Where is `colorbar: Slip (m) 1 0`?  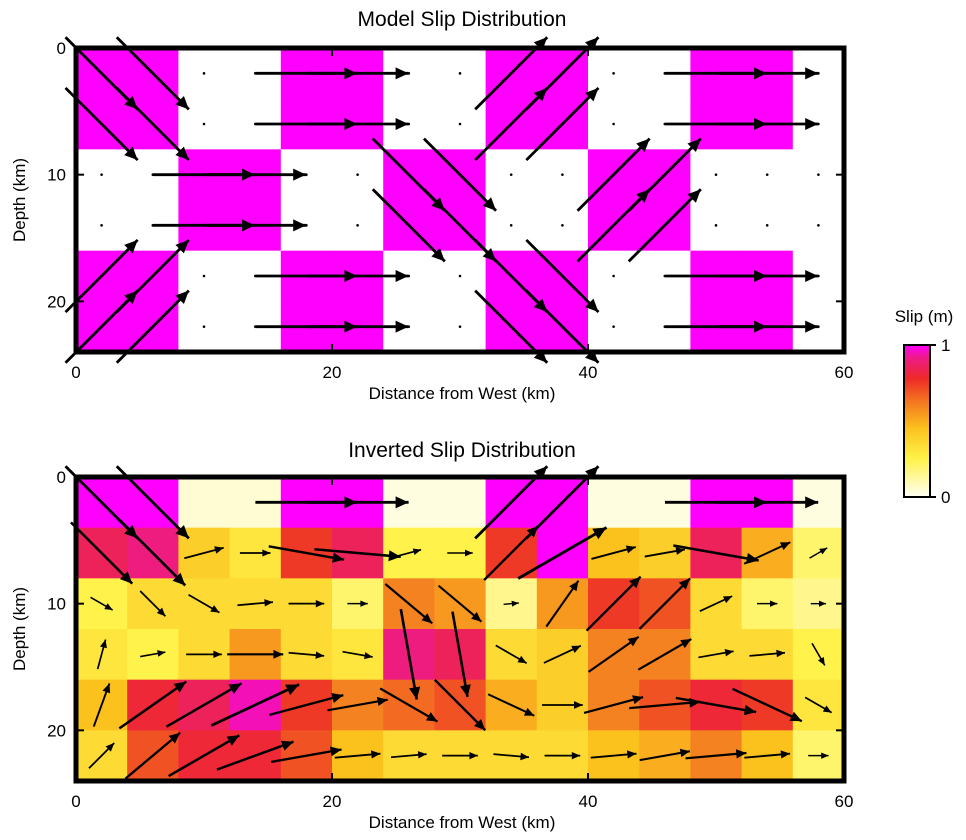
colorbar: Slip (m) 1 0 is located at coordinates (924, 407).